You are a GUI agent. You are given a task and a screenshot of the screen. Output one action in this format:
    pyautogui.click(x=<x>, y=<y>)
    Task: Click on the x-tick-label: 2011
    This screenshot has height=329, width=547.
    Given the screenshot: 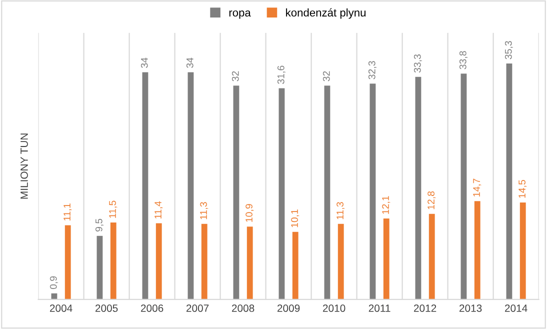 What is the action you would take?
    pyautogui.click(x=379, y=308)
    